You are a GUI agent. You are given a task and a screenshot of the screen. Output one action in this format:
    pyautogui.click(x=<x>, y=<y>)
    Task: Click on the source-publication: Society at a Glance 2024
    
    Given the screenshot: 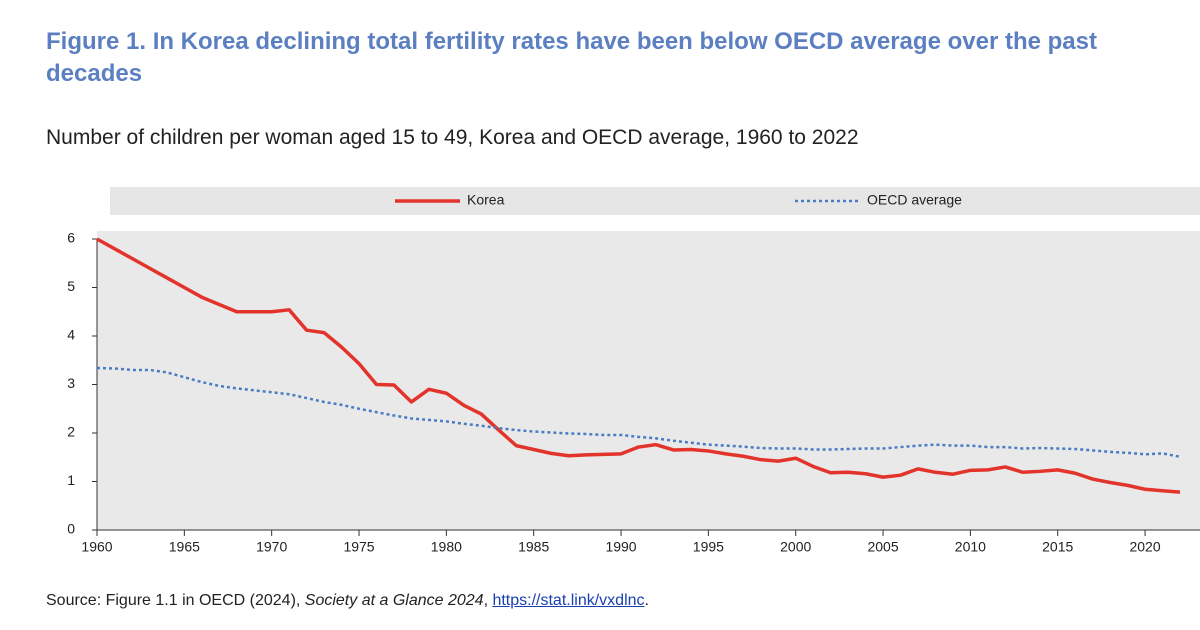 What is the action you would take?
    pyautogui.click(x=394, y=600)
    